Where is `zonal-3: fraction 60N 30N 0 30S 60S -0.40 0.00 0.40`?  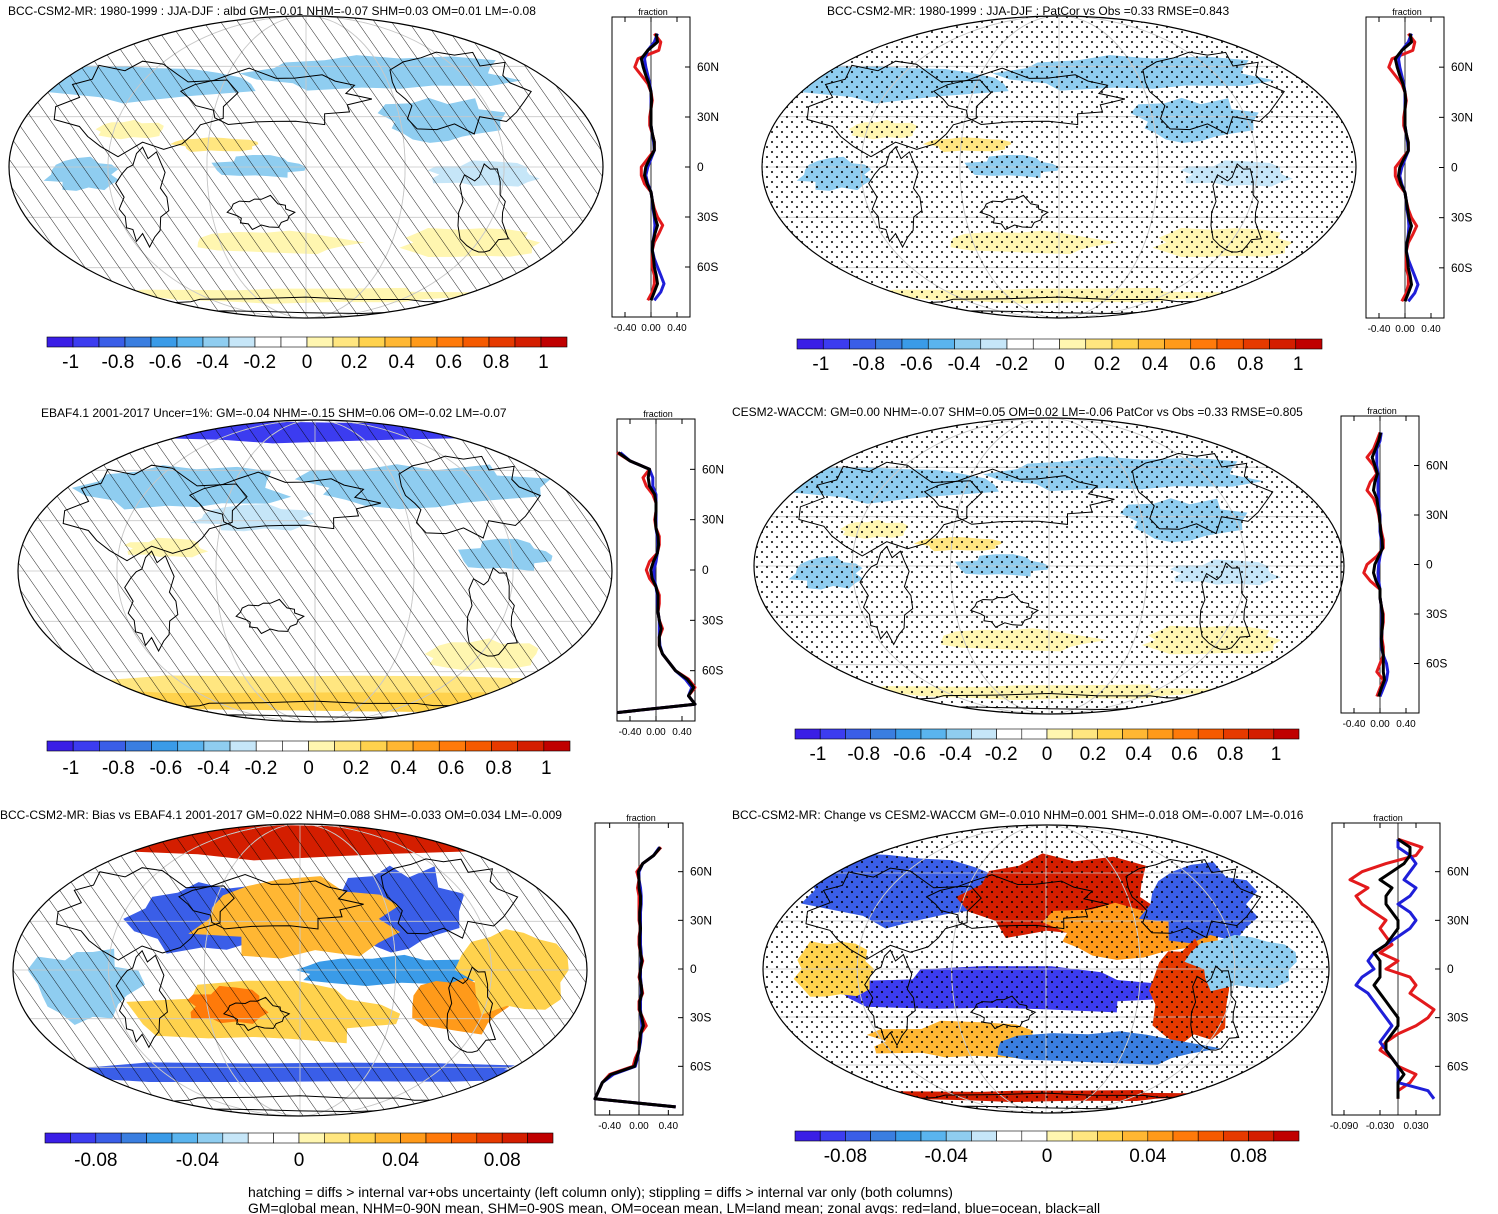 zonal-3: fraction 60N 30N 0 30S 60S -0.40 0.00 0.40 is located at coordinates (670, 573).